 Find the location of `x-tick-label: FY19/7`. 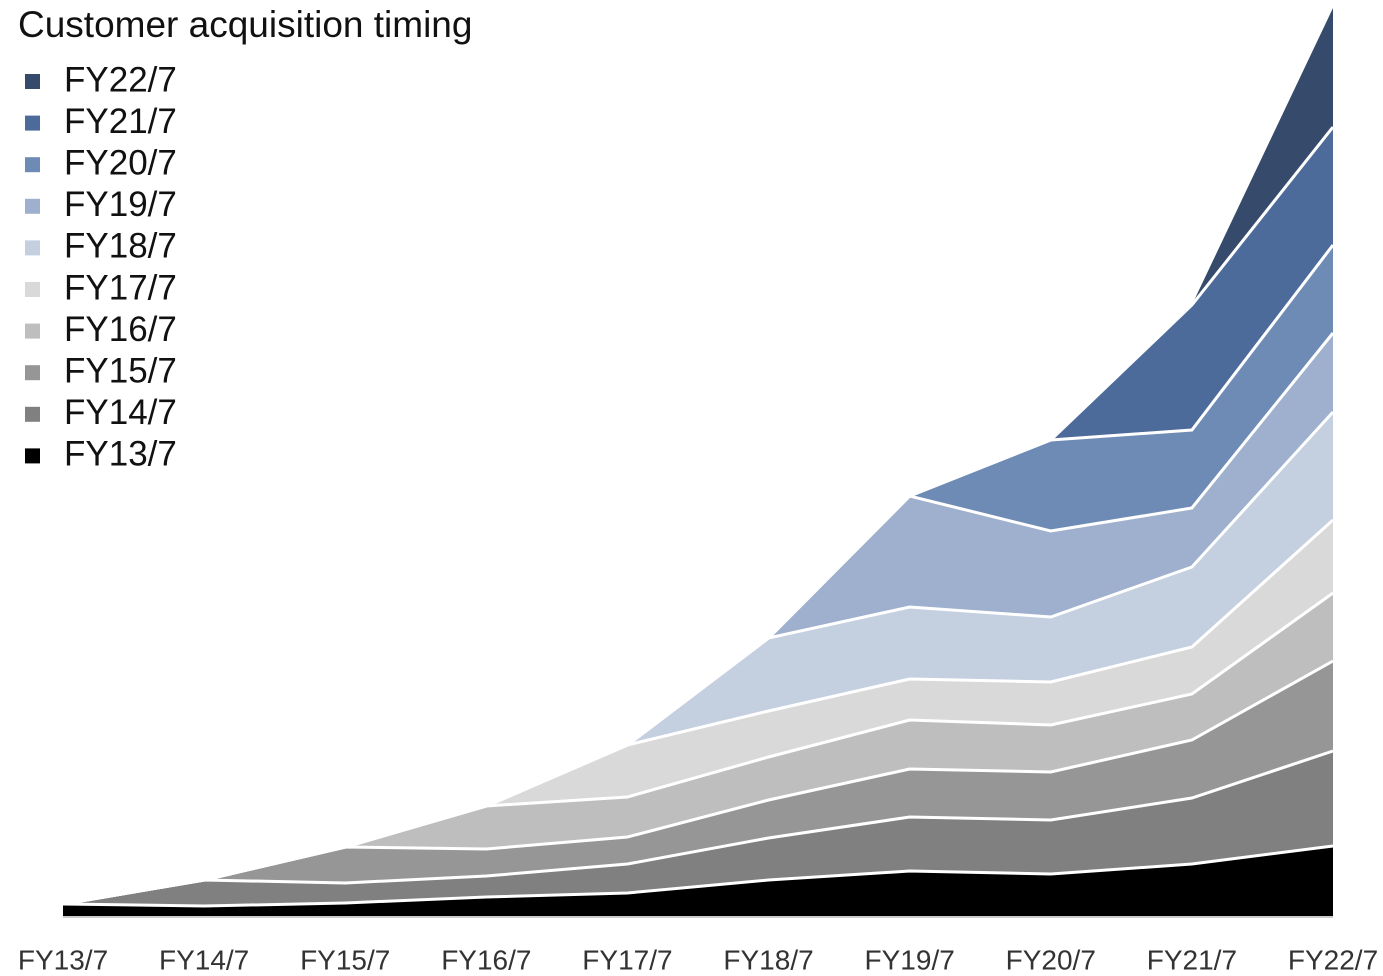

x-tick-label: FY19/7 is located at coordinates (910, 959).